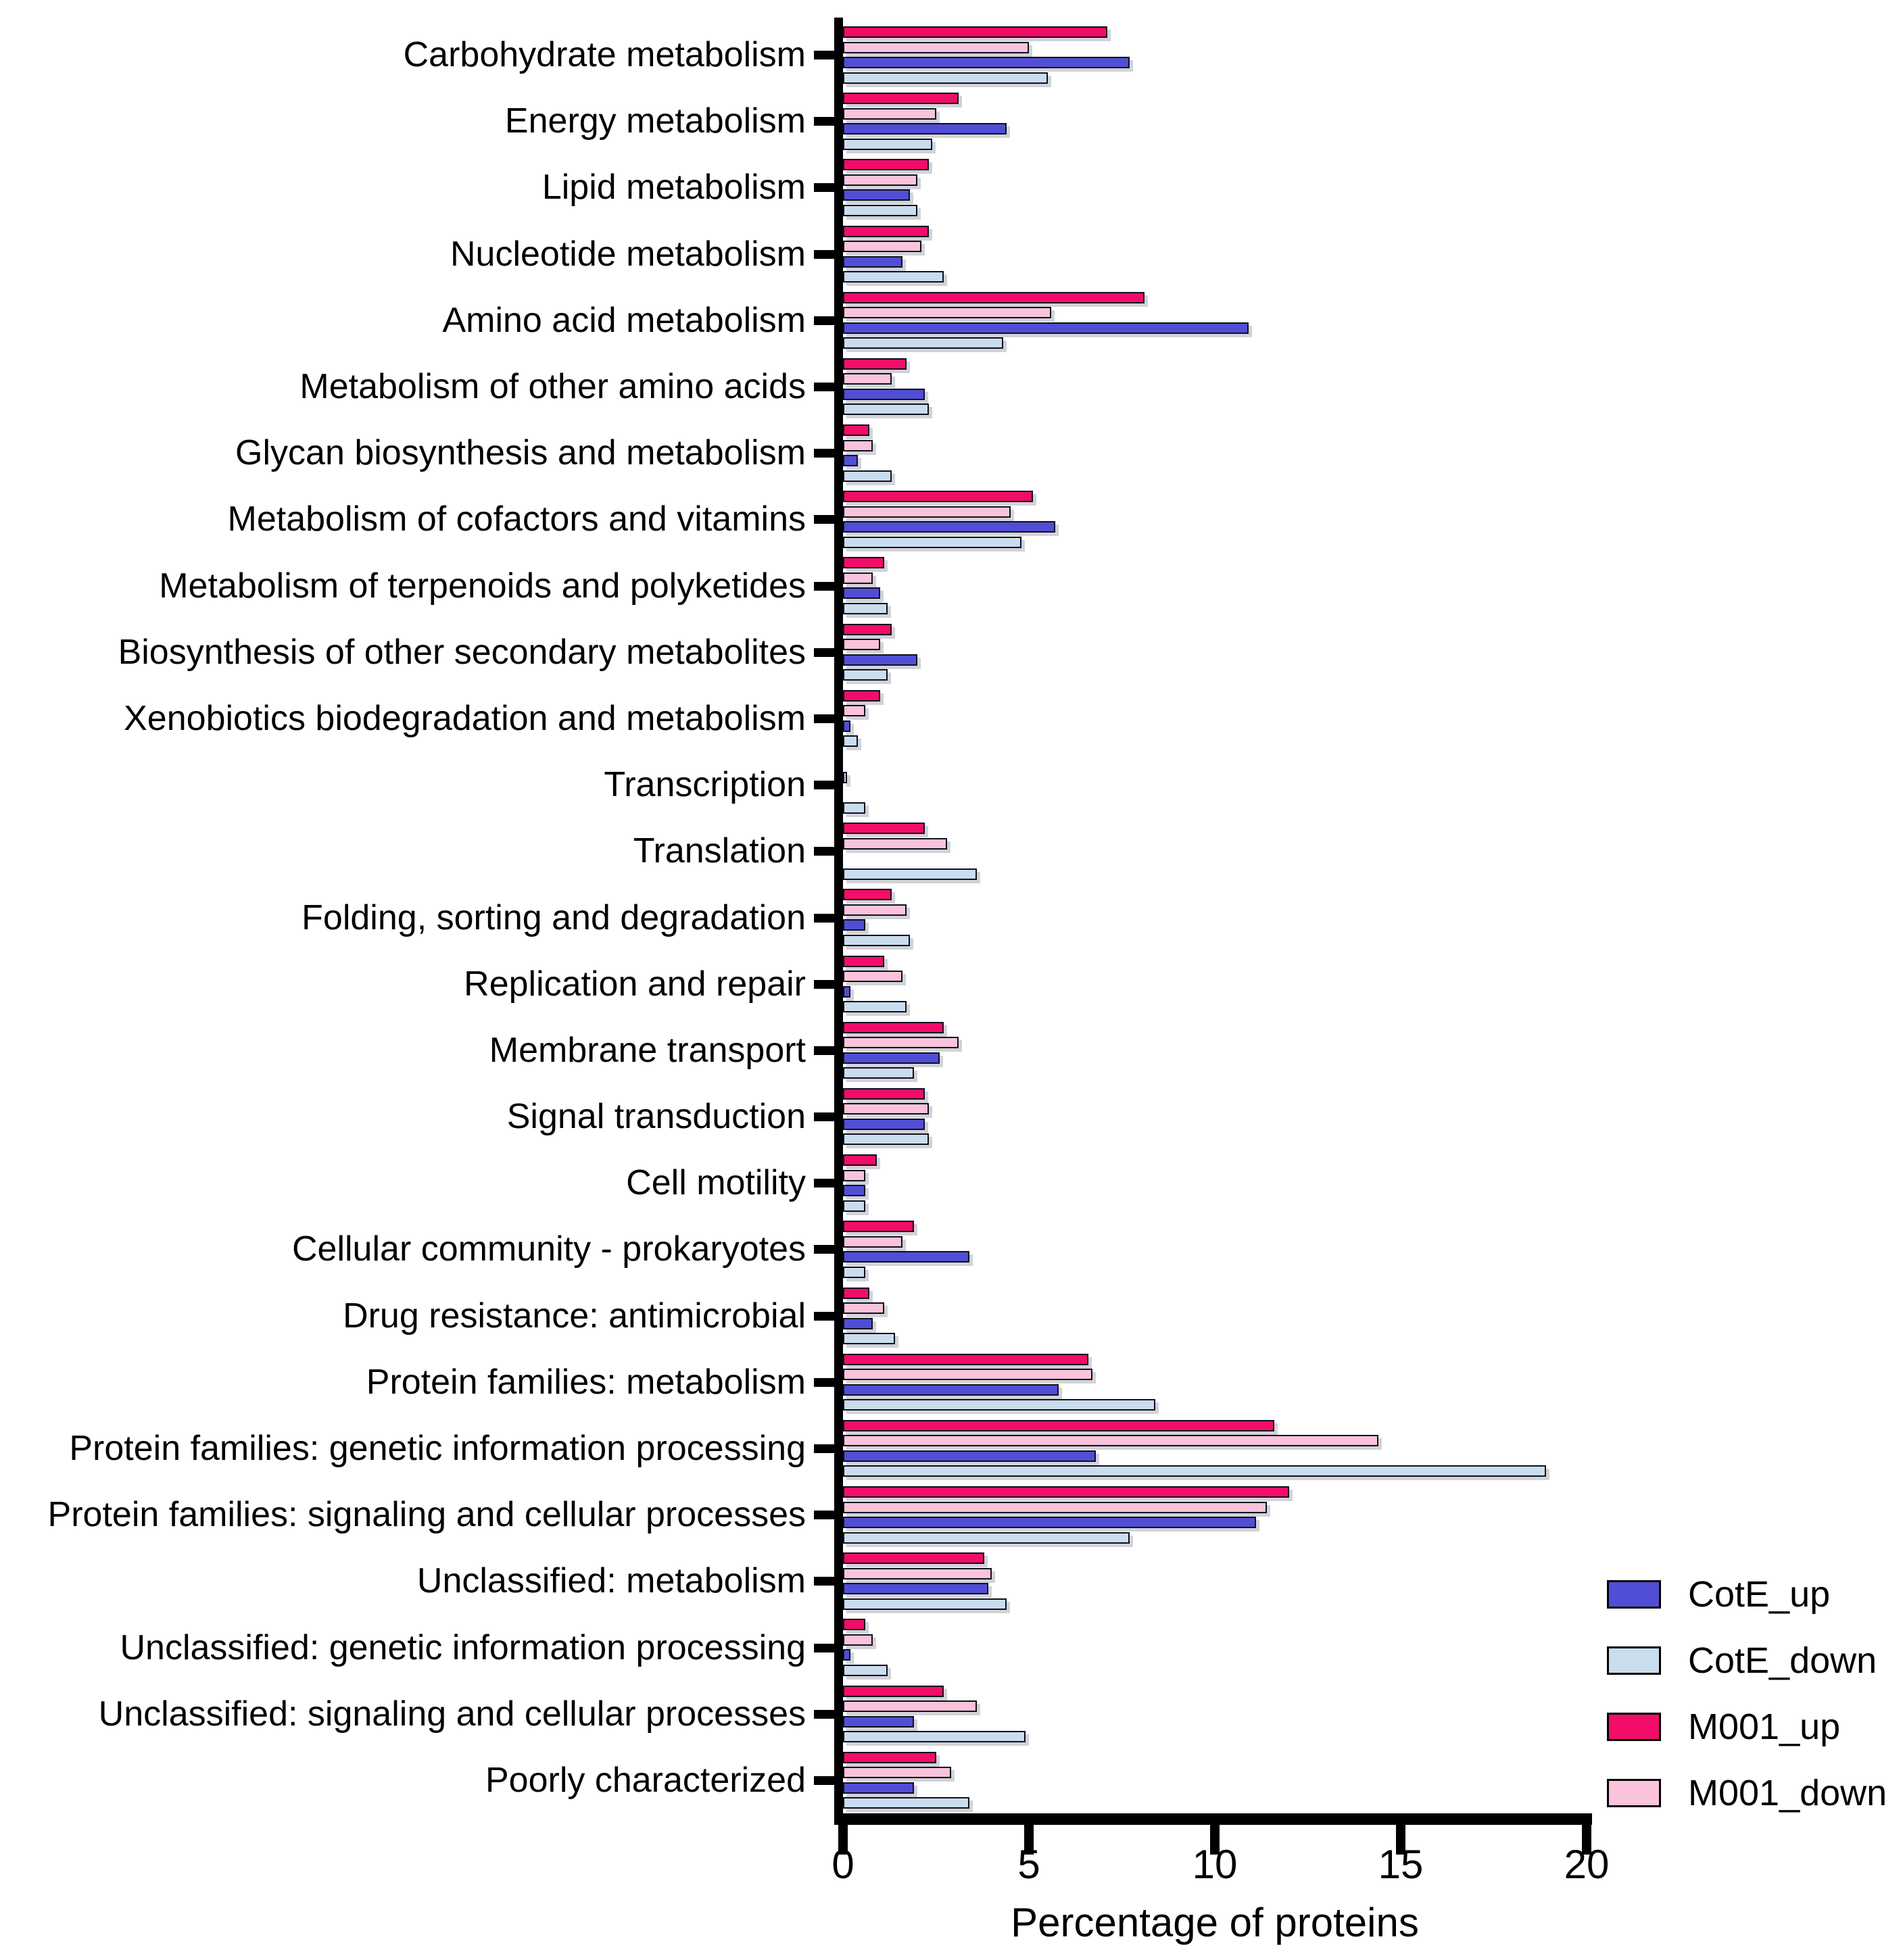 The height and width of the screenshot is (1960, 1903). I want to click on category-label: Folding, sorting and degradation, so click(554, 918).